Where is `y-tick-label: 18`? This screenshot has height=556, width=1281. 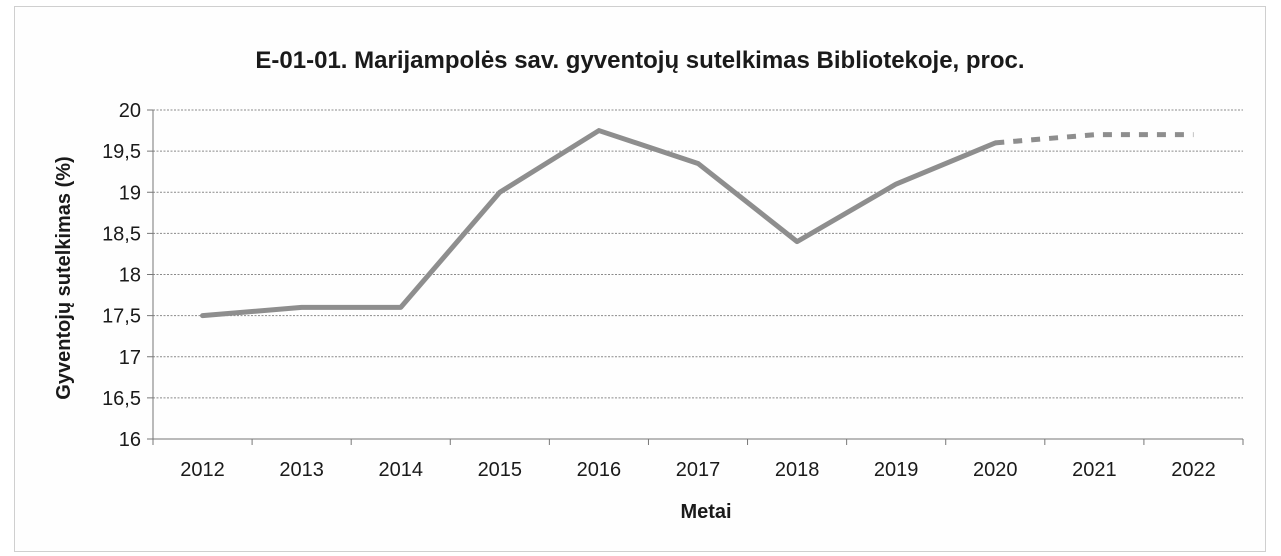 y-tick-label: 18 is located at coordinates (130, 276).